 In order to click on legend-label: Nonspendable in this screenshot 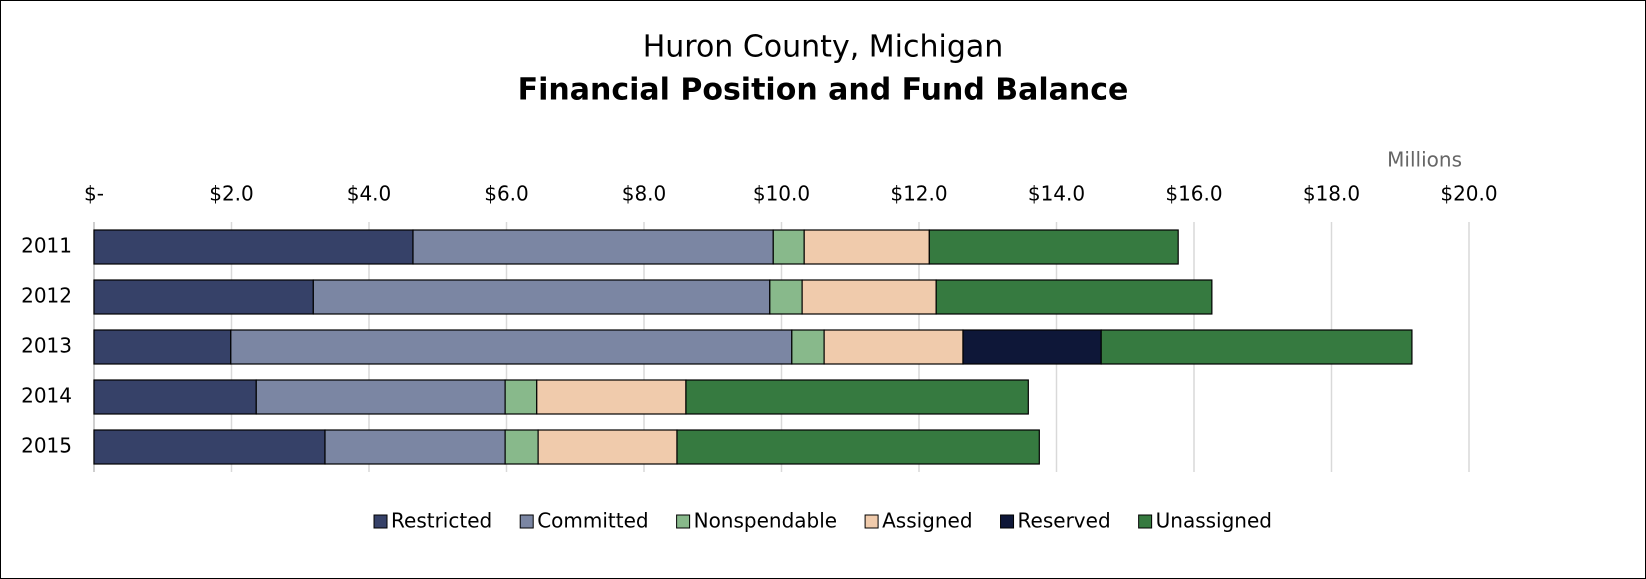, I will do `click(765, 521)`.